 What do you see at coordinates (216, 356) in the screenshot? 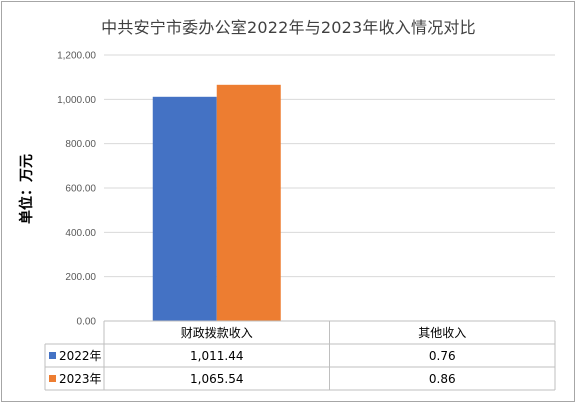
I see `data-label: 1,011.44` at bounding box center [216, 356].